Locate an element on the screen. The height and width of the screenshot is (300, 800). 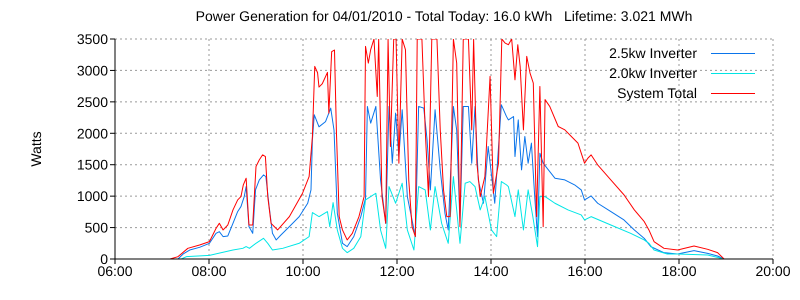
x-tick-label: 16:00 is located at coordinates (585, 270).